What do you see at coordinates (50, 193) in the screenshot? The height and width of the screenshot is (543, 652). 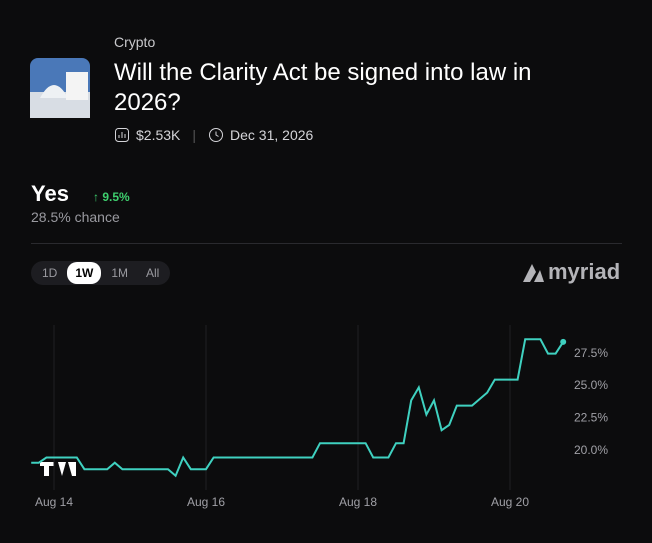 I see `outcome-name: Yes` at bounding box center [50, 193].